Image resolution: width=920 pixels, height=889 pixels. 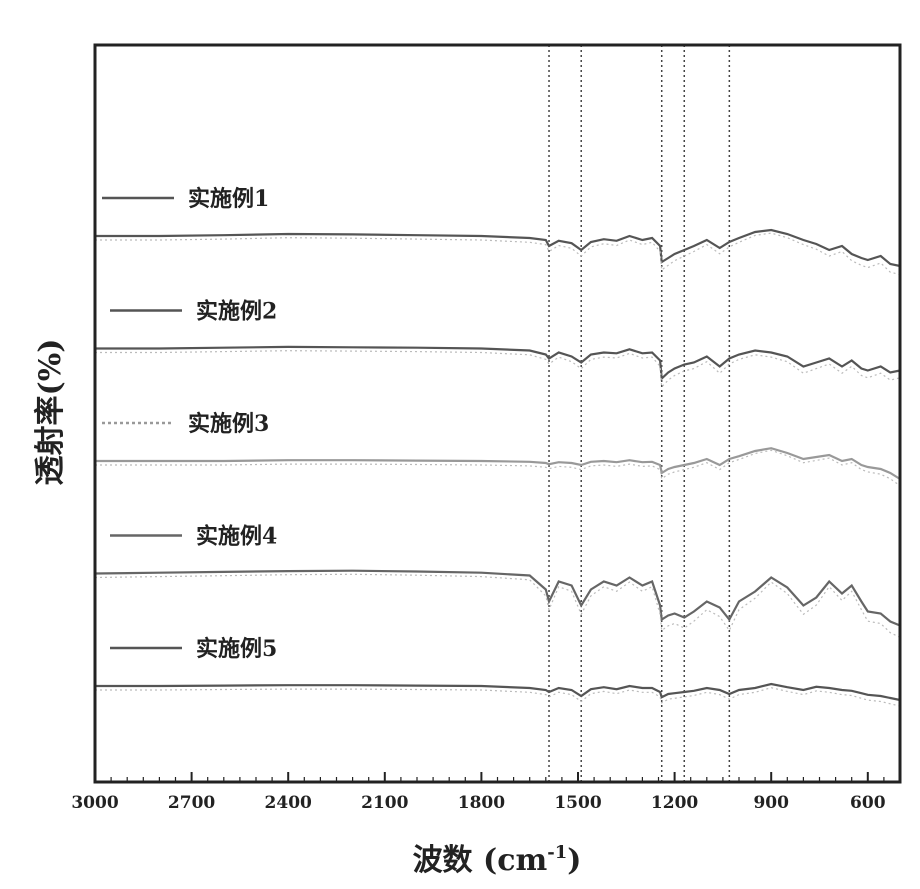 I want to click on x-tick-label: 2400, so click(x=288, y=803).